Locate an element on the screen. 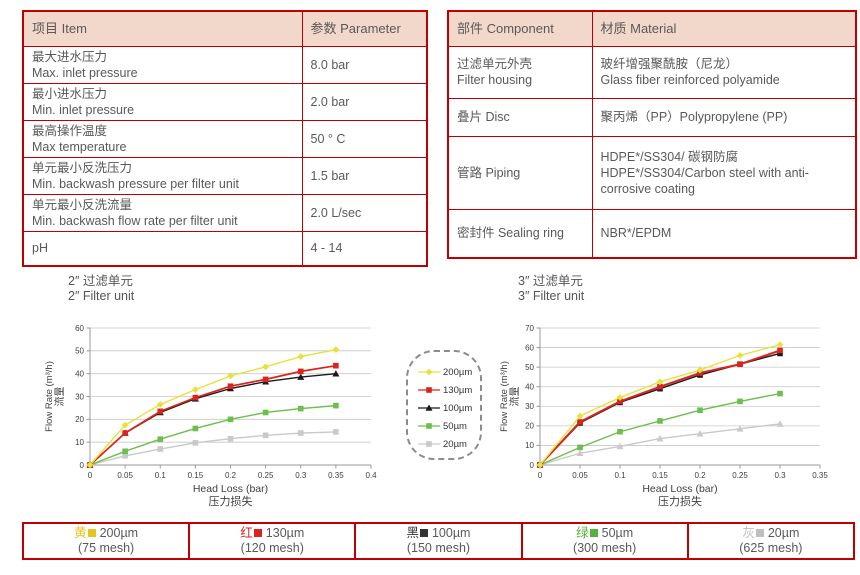 The height and width of the screenshot is (575, 860). spec-item: 最高操作温度 Max temperature is located at coordinates (162, 138).